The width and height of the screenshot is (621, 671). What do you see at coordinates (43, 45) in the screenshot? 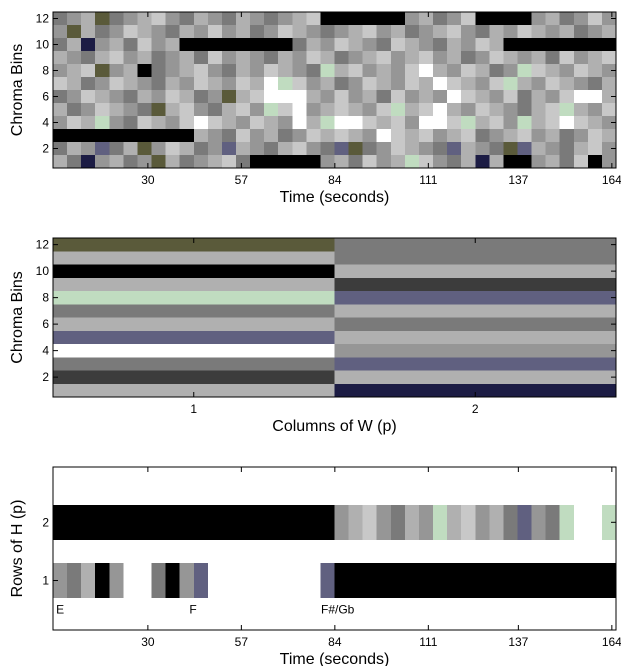
I see `y-tick-label: 10` at bounding box center [43, 45].